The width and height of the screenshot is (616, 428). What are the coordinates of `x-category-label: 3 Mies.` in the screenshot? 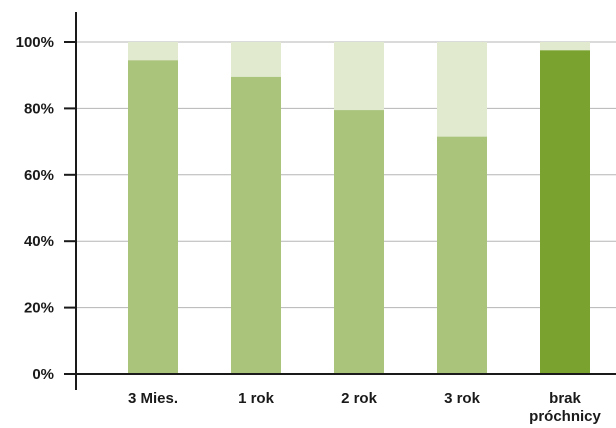 It's located at (153, 398).